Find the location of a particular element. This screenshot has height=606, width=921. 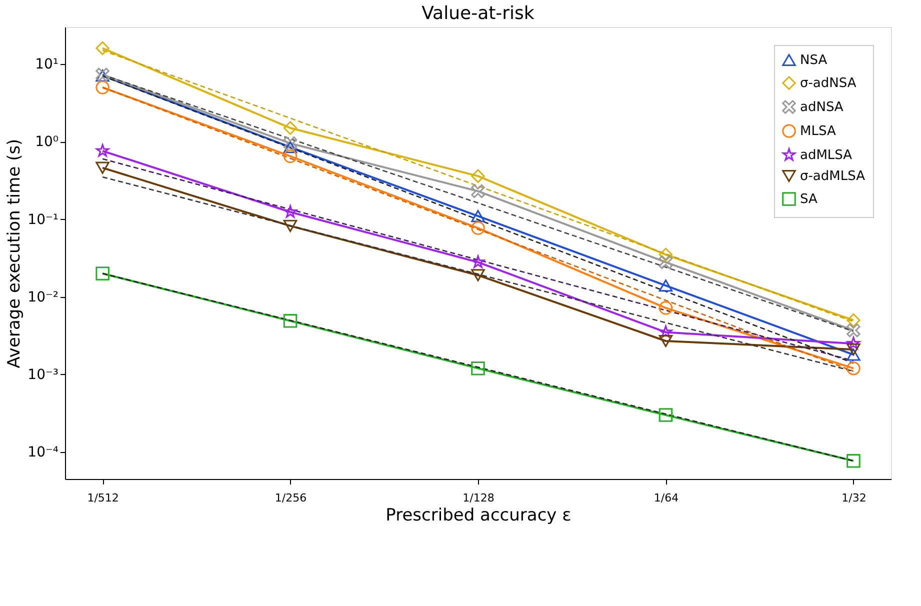

x-tick-label: 1/32 is located at coordinates (854, 498).